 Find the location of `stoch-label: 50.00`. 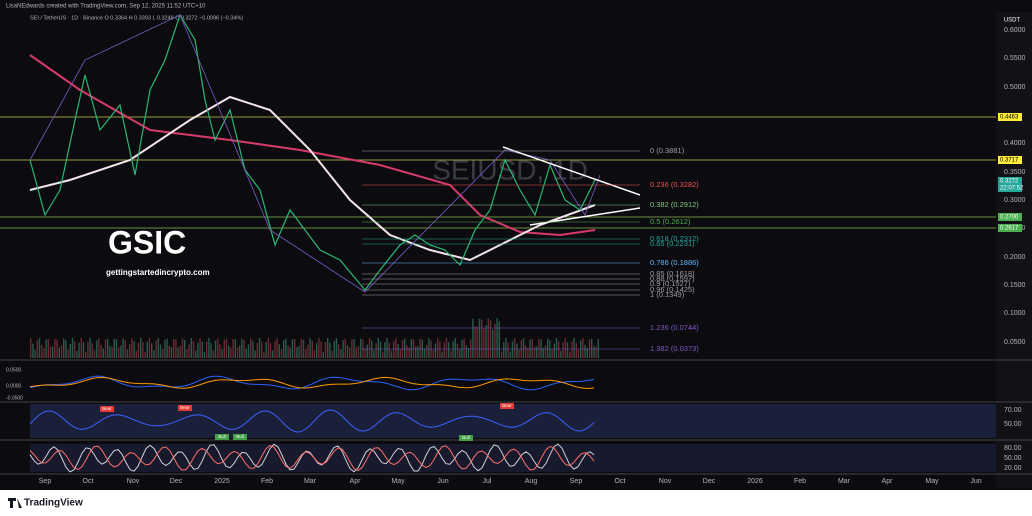

stoch-label: 50.00 is located at coordinates (1013, 458).